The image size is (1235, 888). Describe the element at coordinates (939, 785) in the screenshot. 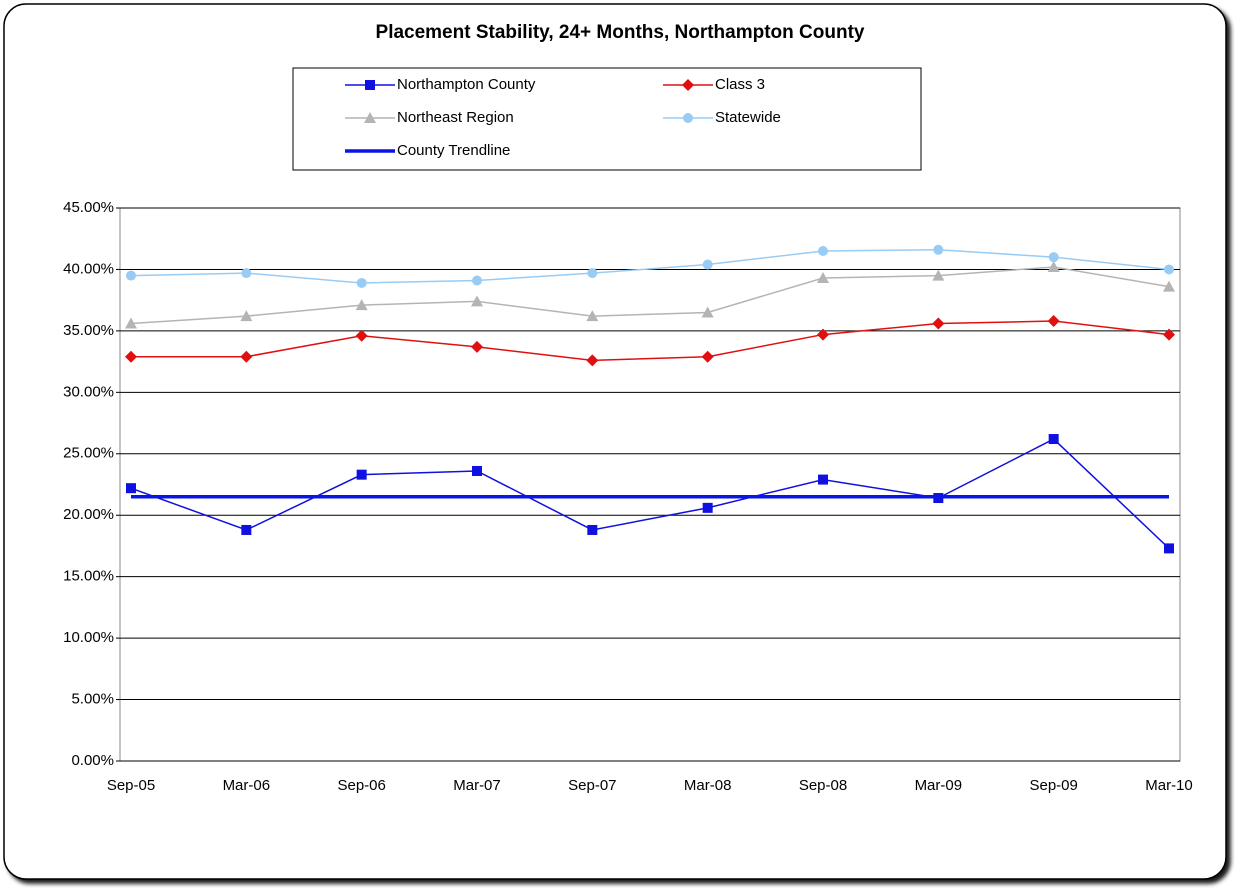

I see `x-tick-label: Mar-09` at that location.